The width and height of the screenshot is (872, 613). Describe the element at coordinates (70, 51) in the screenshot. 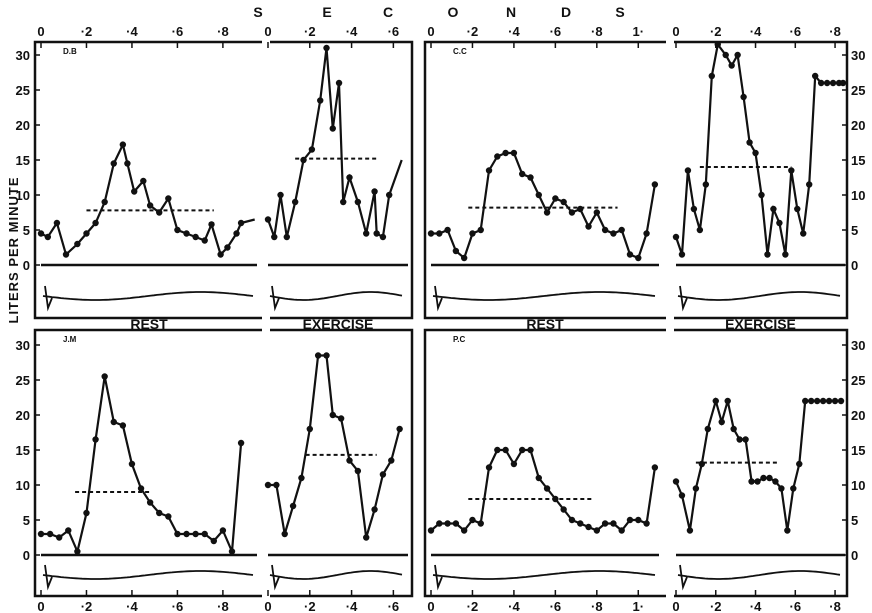

I see `subject-label: D.B` at that location.